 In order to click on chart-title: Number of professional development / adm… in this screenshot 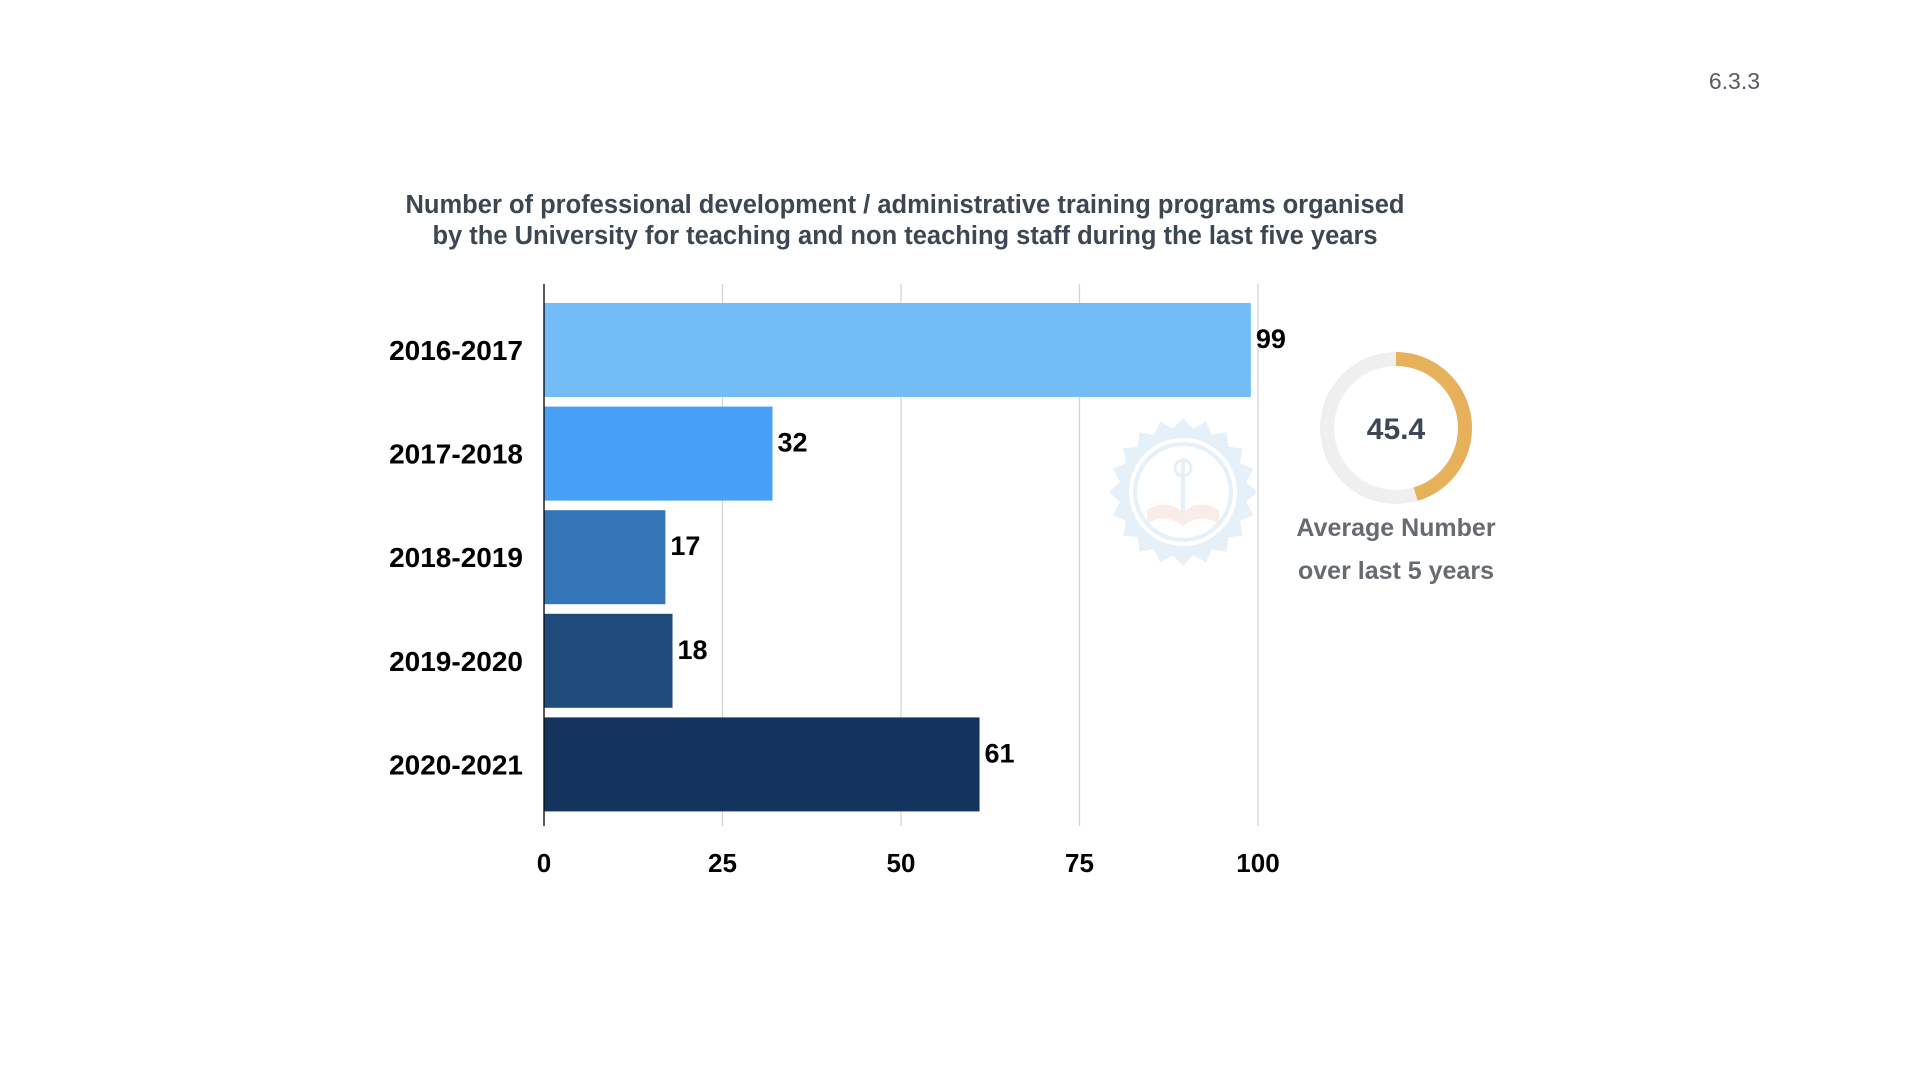, I will do `click(905, 221)`.